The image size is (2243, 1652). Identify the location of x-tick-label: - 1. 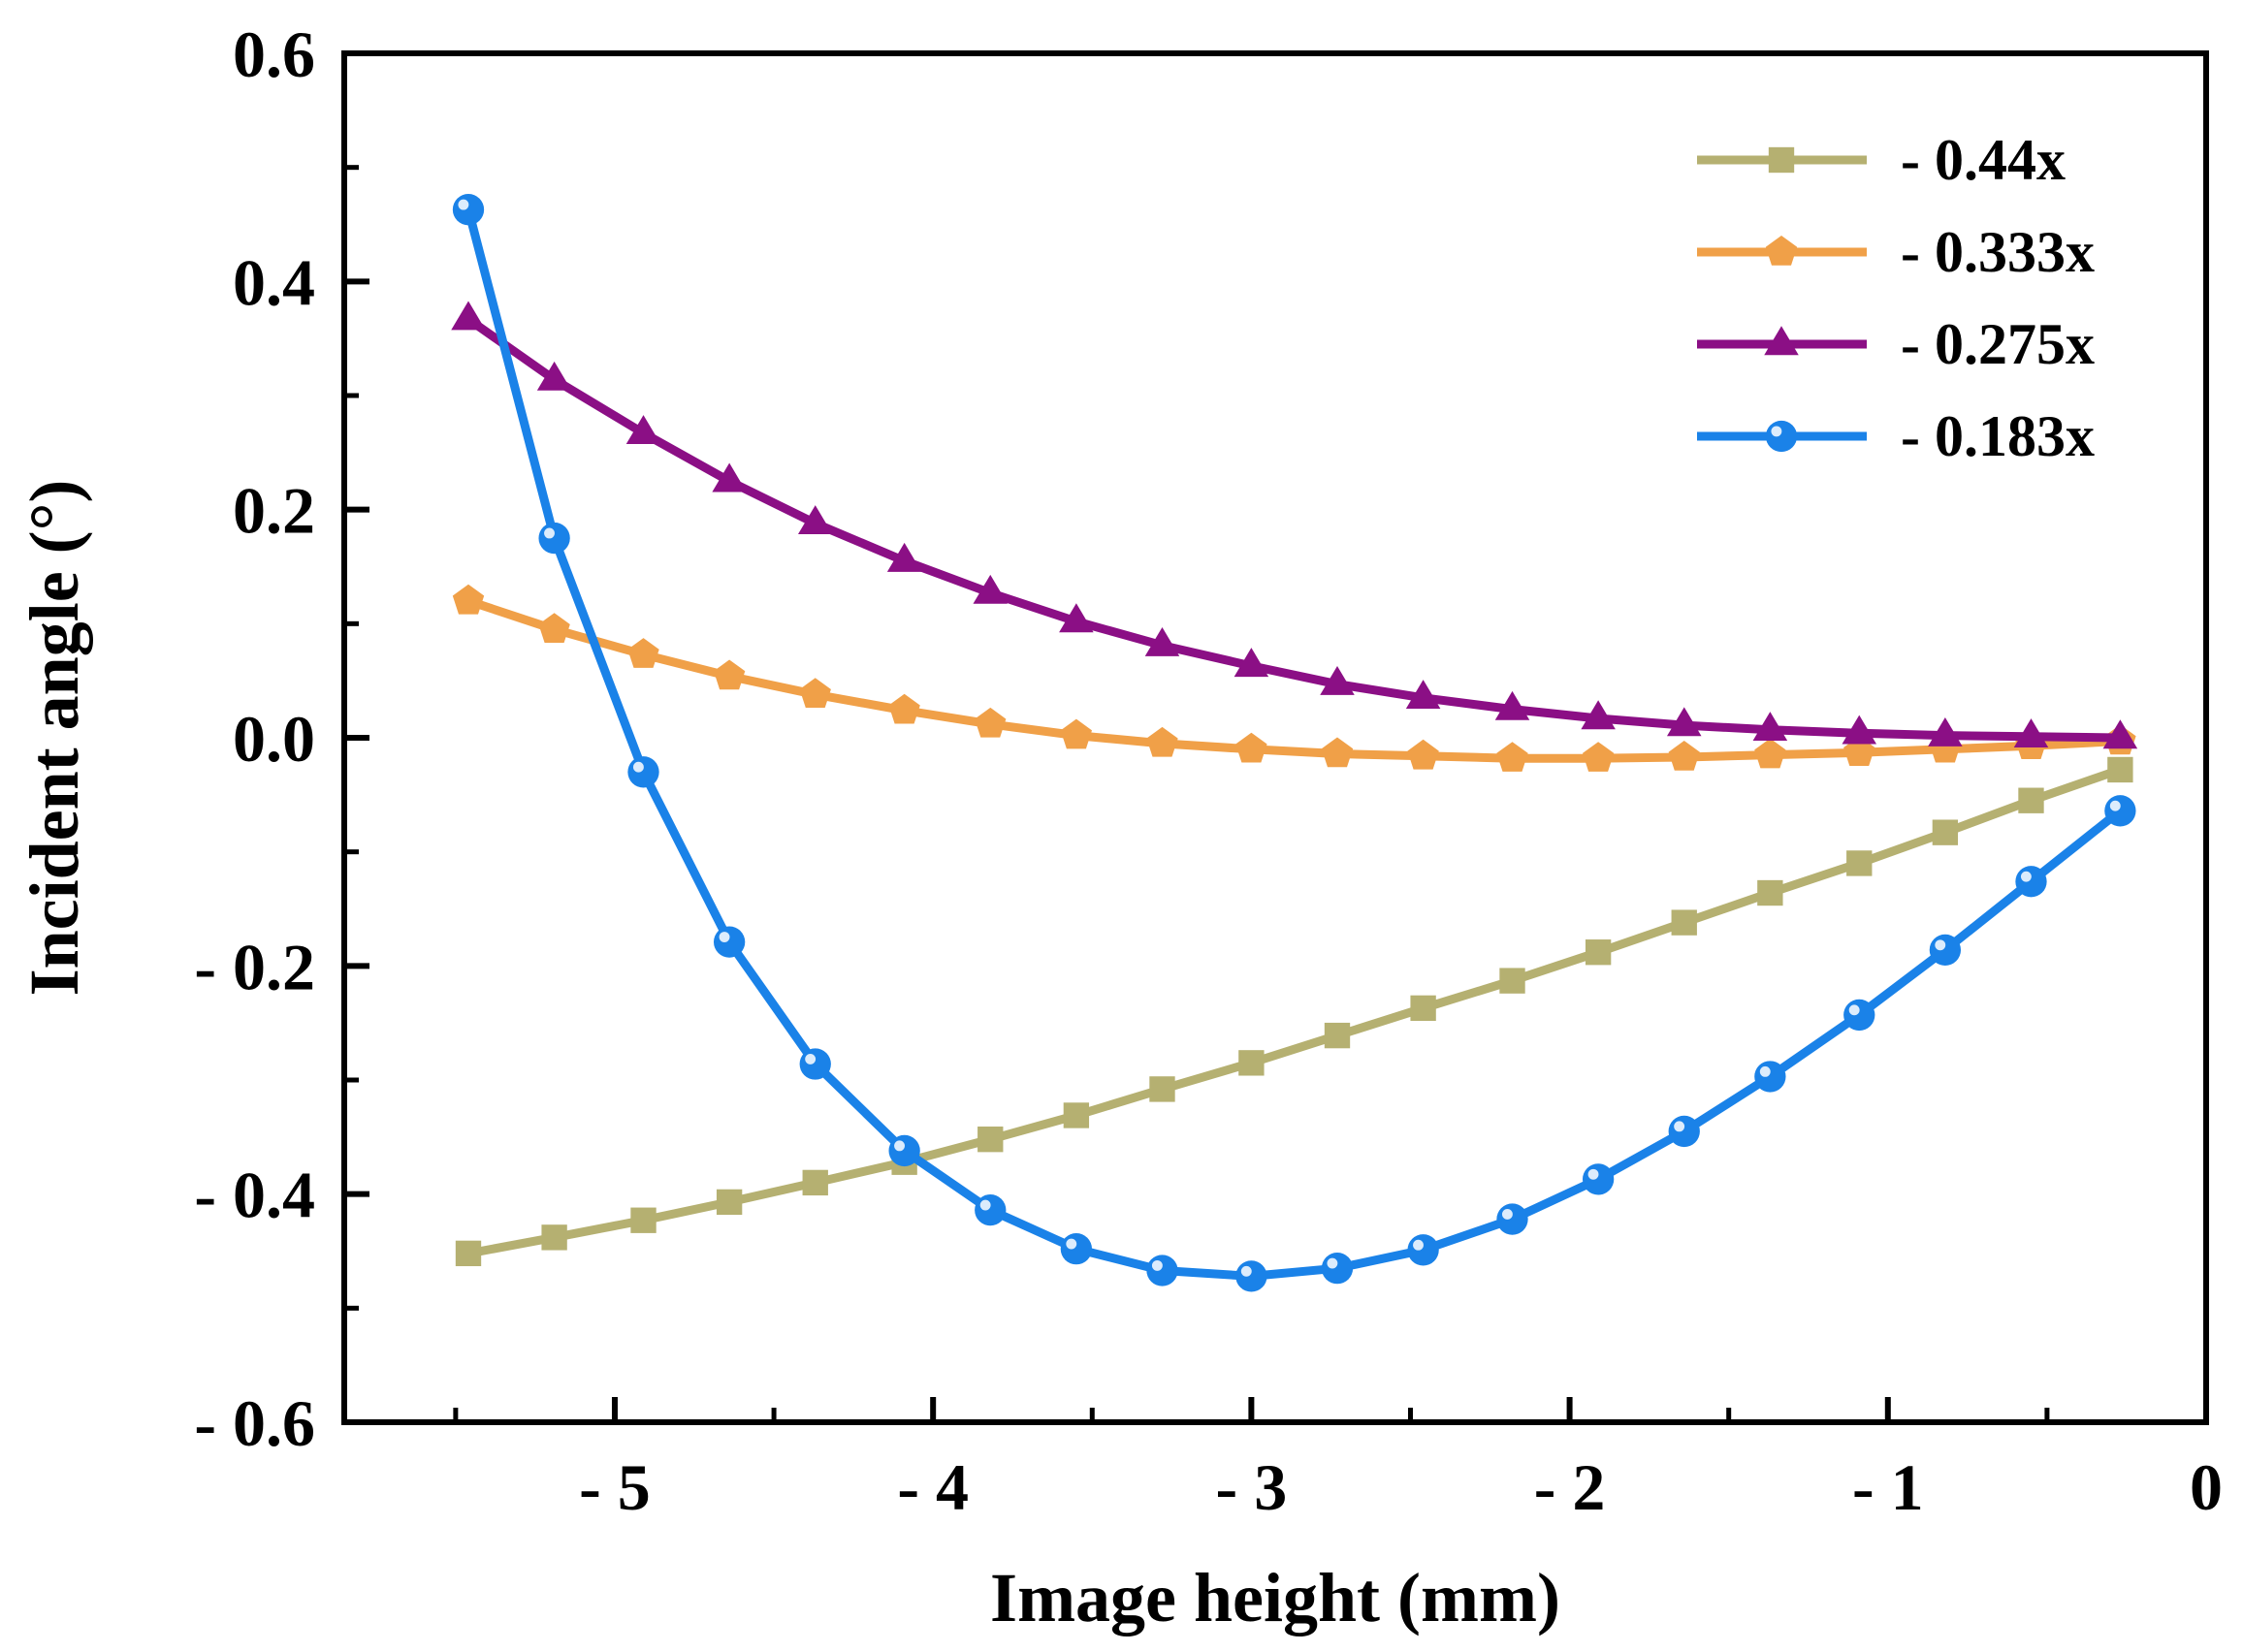
(1888, 1487).